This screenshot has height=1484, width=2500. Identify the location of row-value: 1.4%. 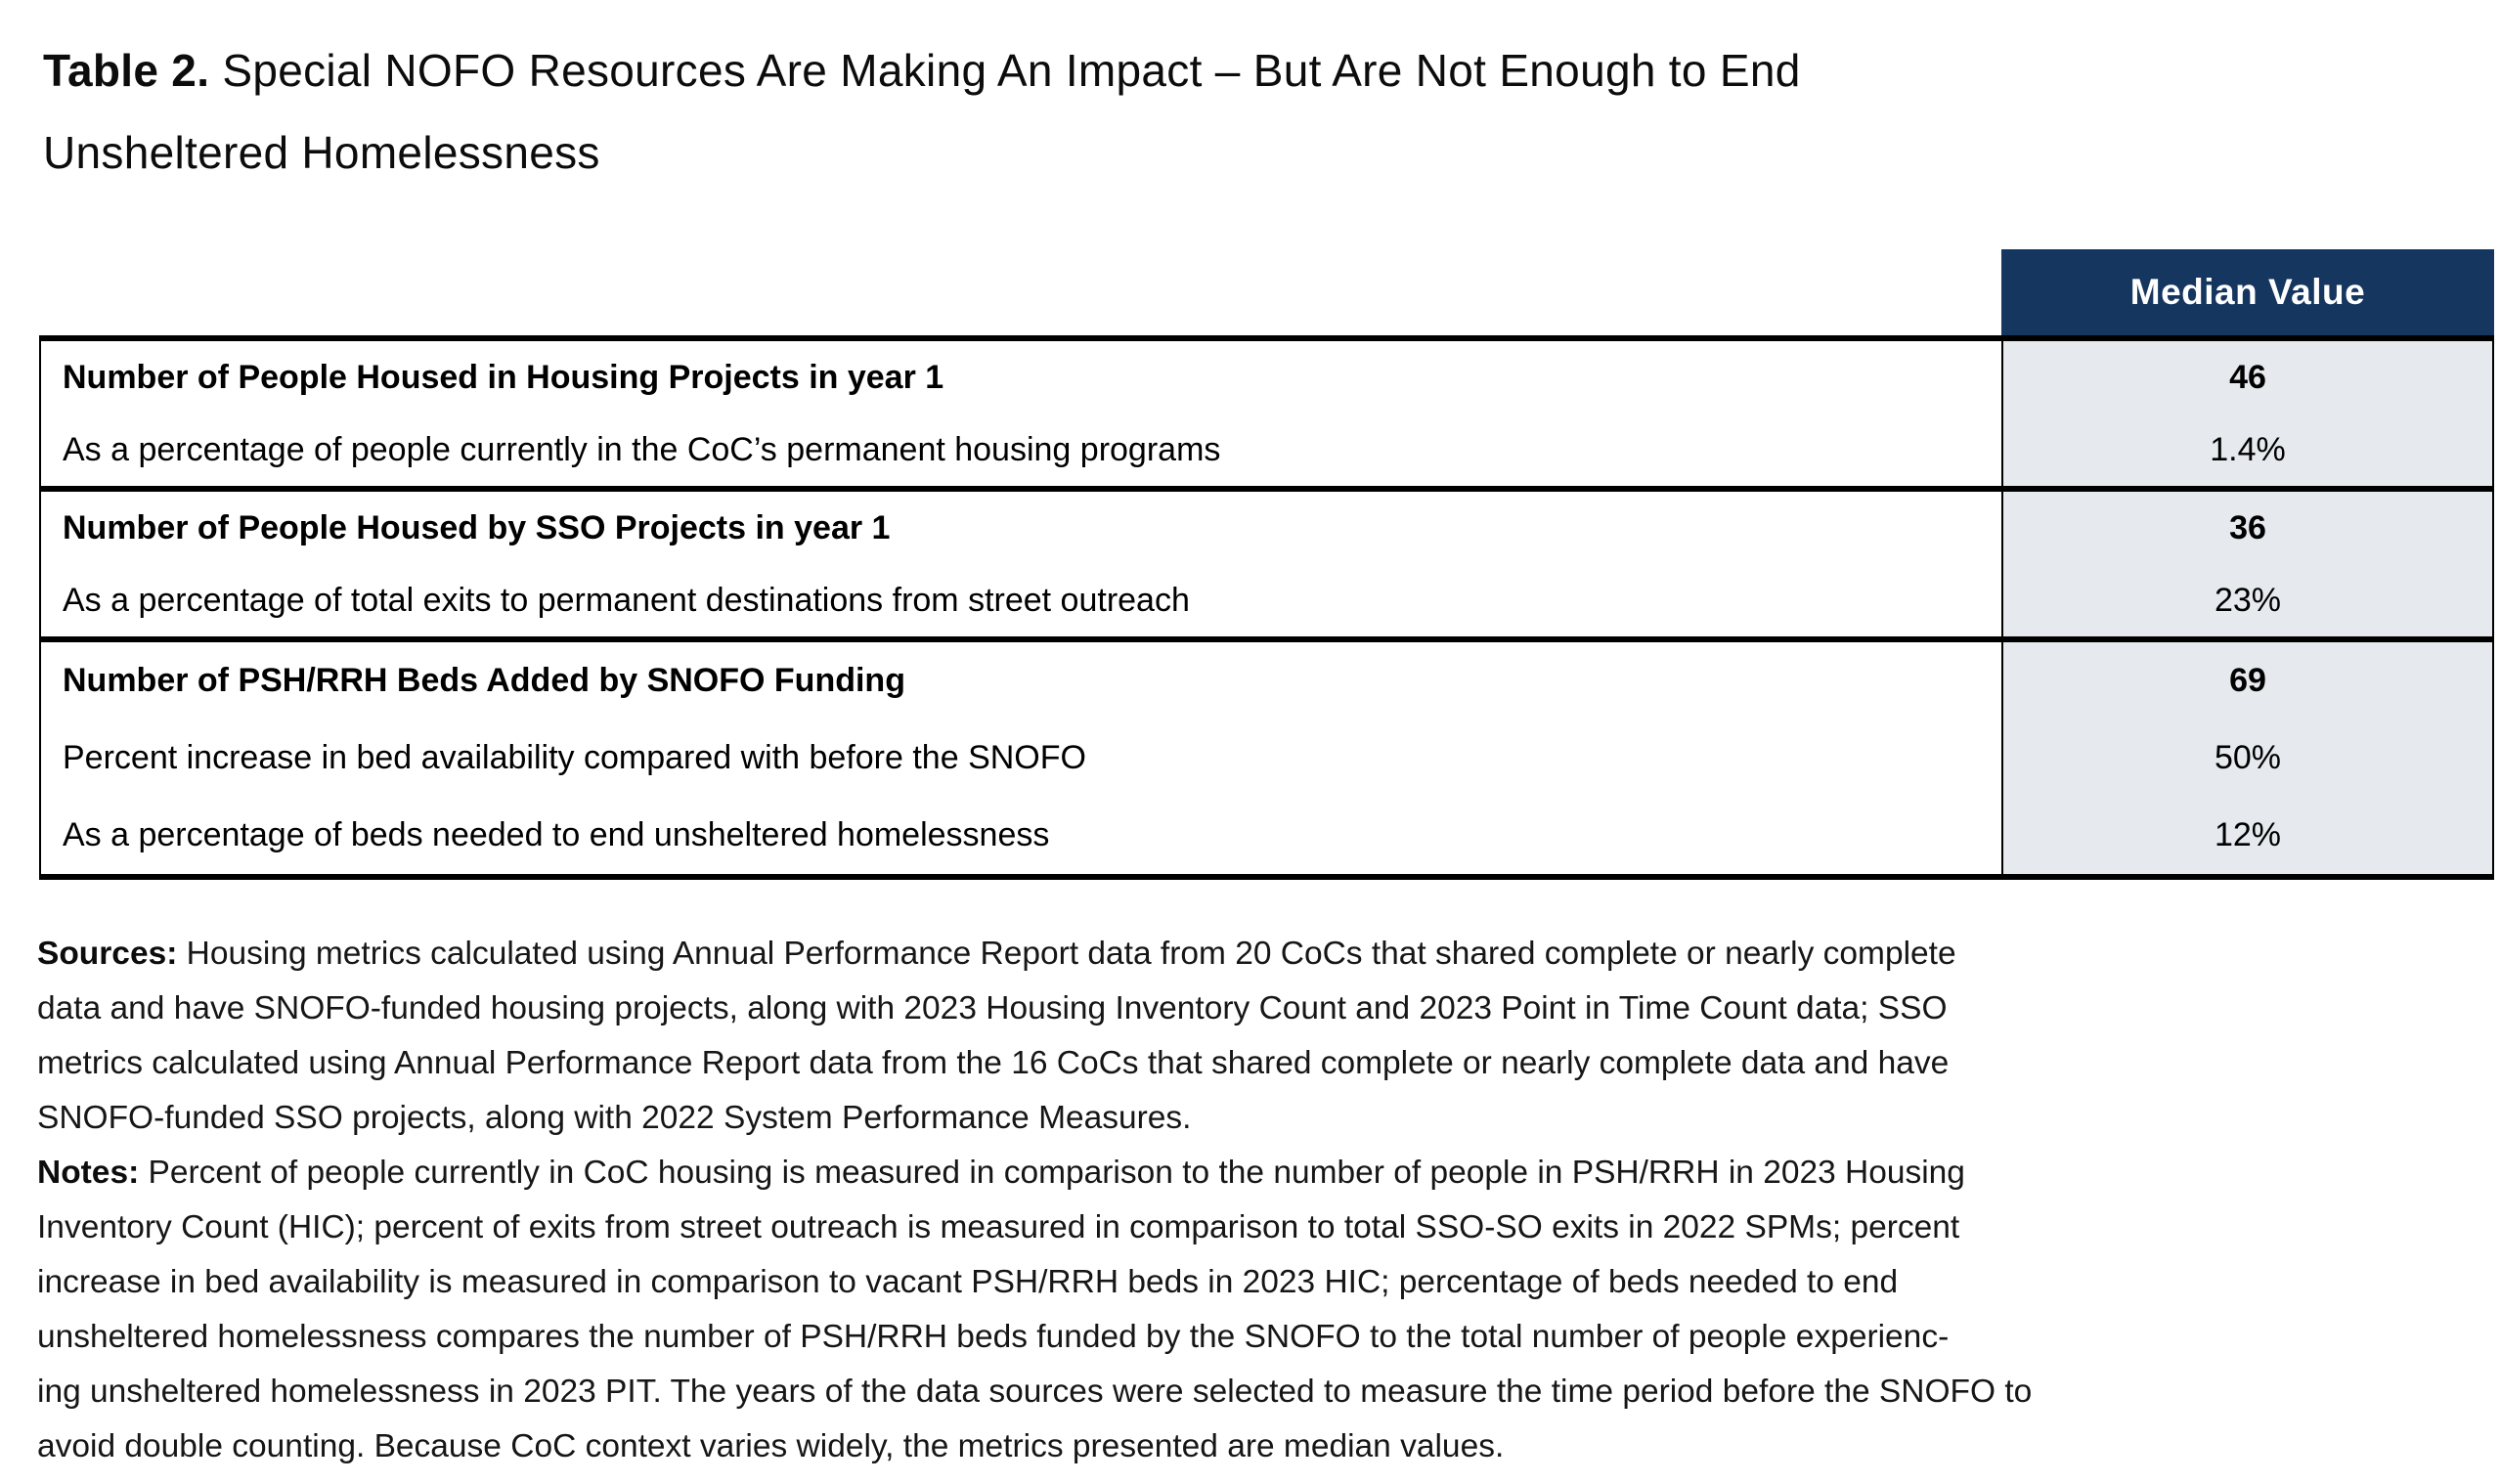
(2246, 450).